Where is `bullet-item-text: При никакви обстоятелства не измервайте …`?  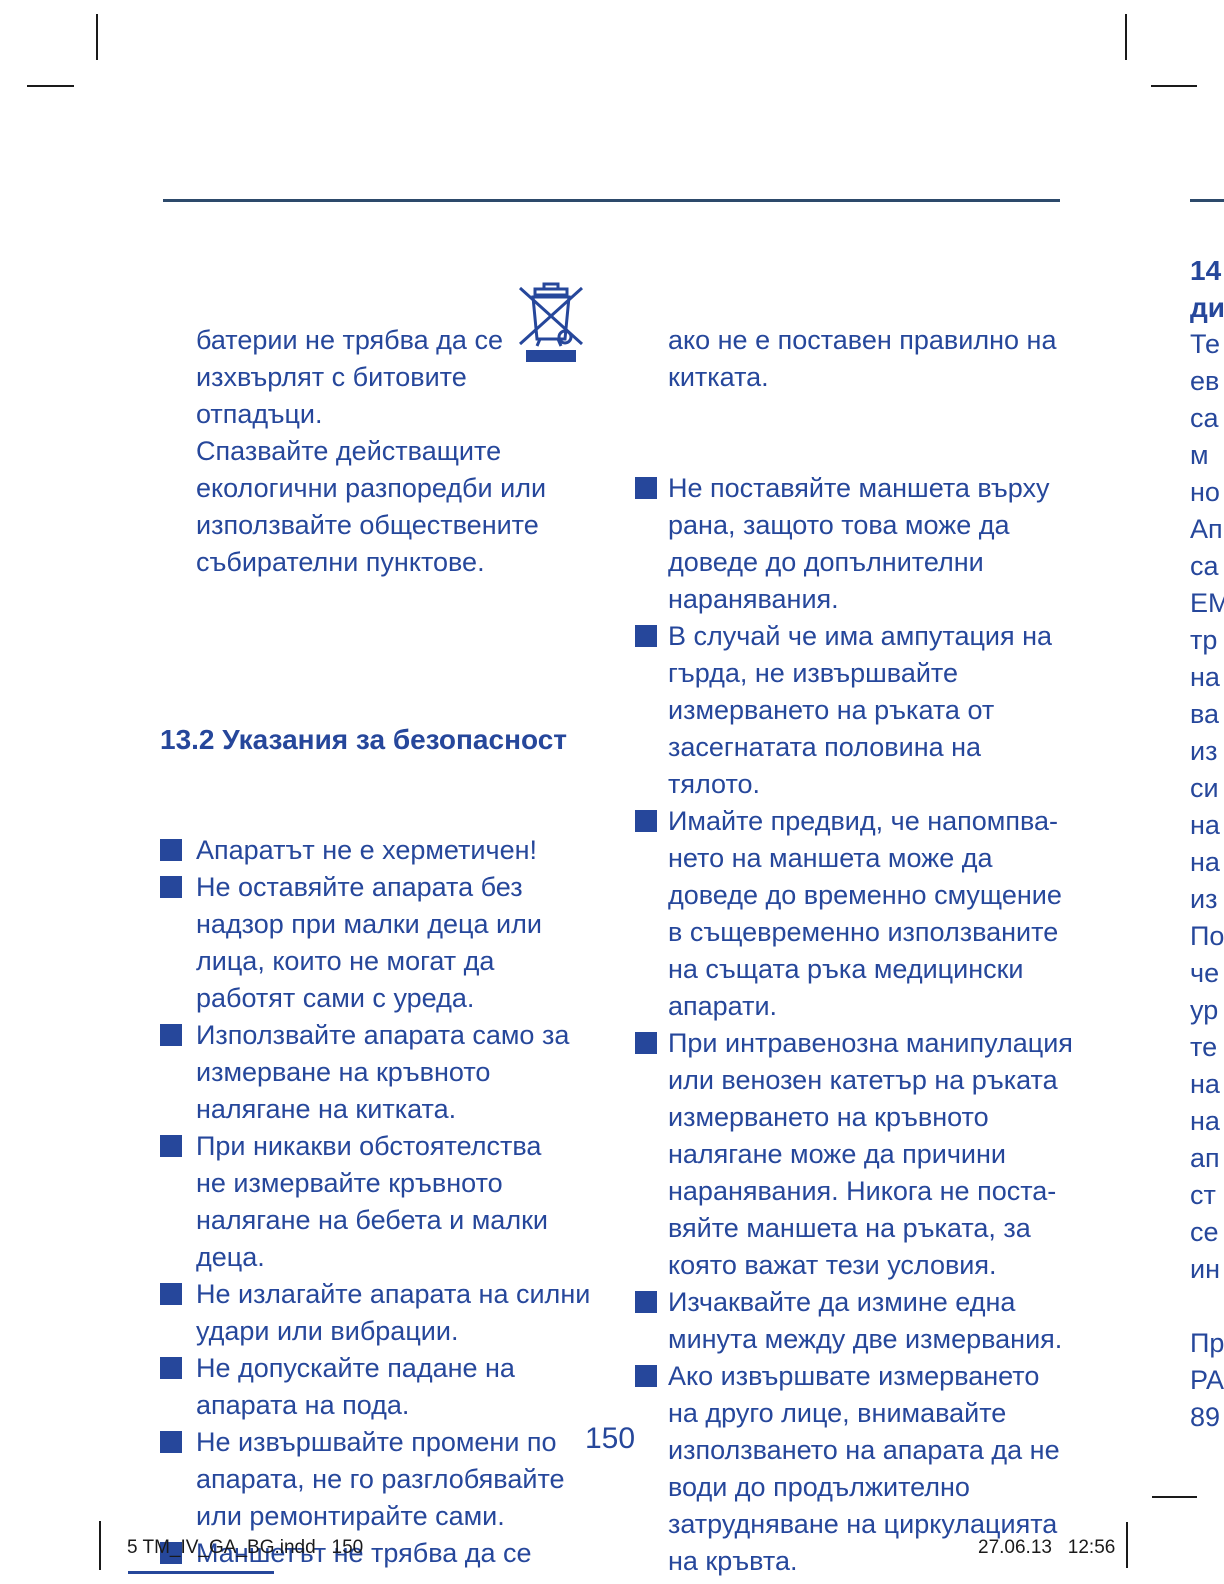 bullet-item-text: При никакви обстоятелства не измервайте … is located at coordinates (372, 1201).